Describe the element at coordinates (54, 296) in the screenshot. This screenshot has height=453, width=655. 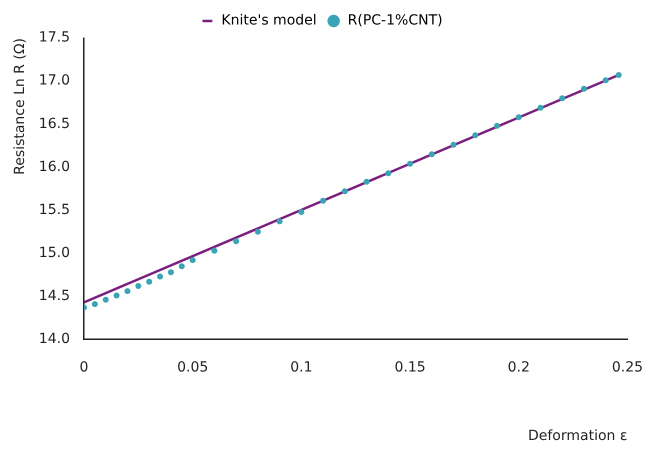
I see `y-tick-label: 14.5` at that location.